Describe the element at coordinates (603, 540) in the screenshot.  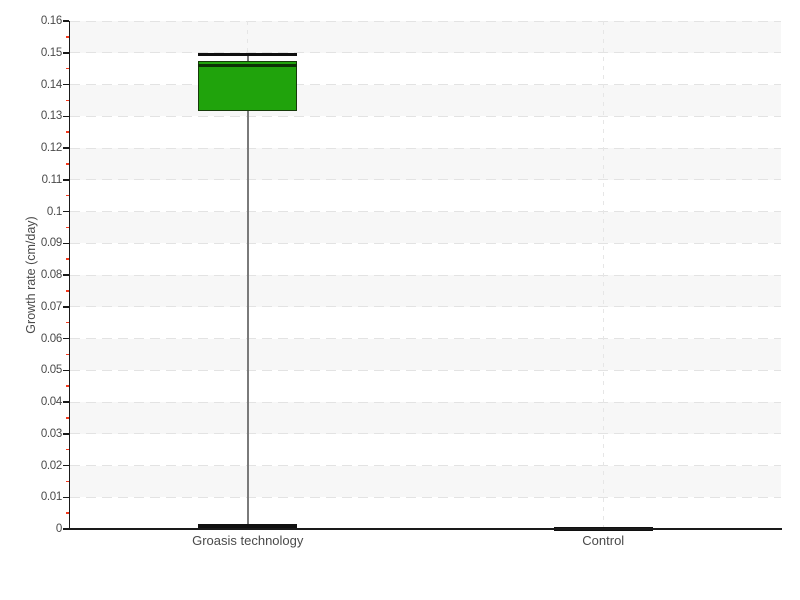
I see `x-category-label-control: Control` at that location.